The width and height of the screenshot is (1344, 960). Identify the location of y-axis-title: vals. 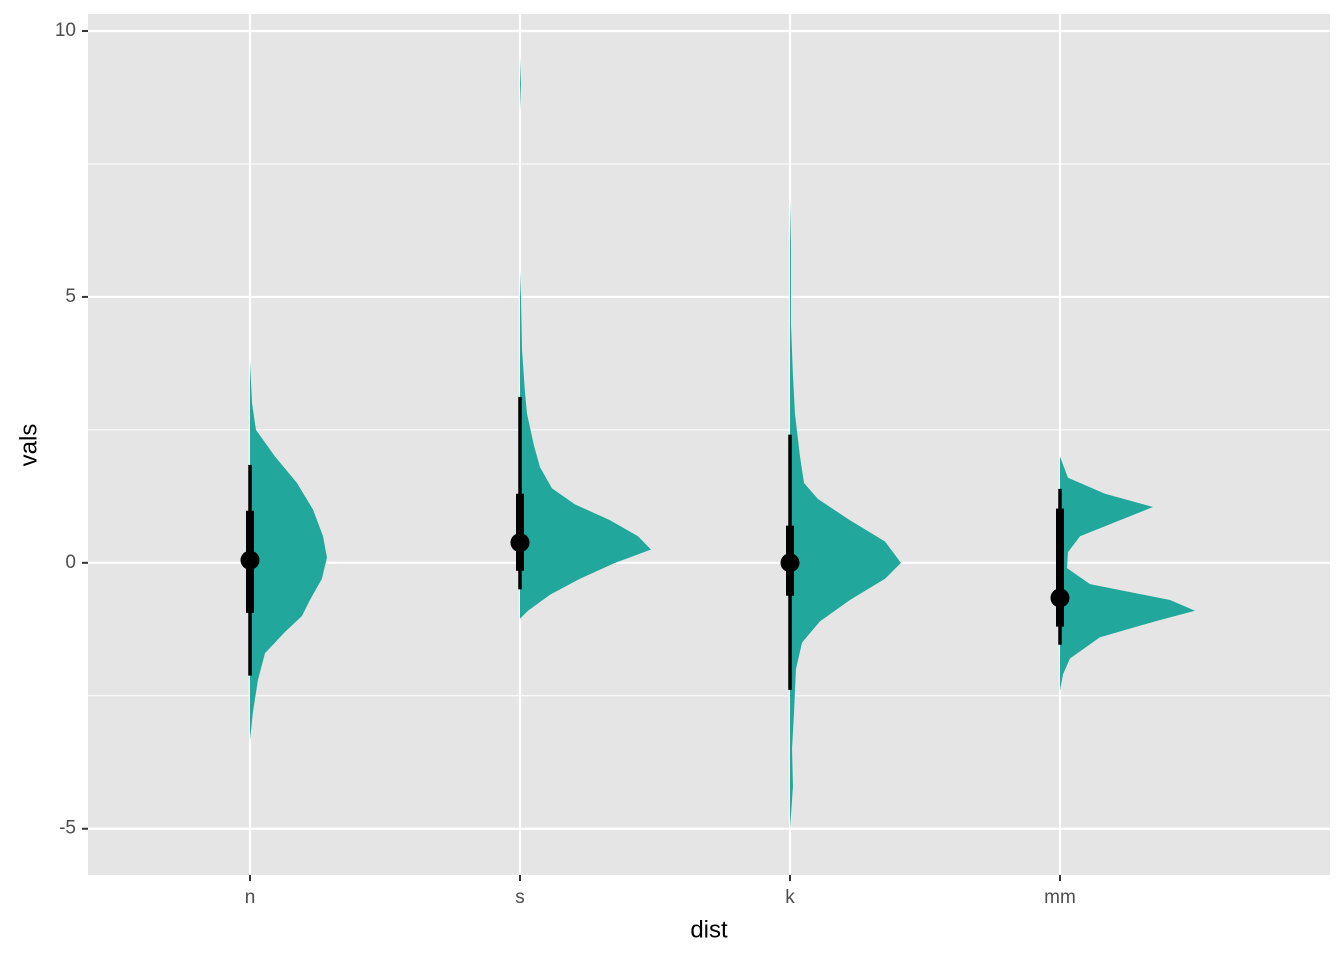
(28, 445).